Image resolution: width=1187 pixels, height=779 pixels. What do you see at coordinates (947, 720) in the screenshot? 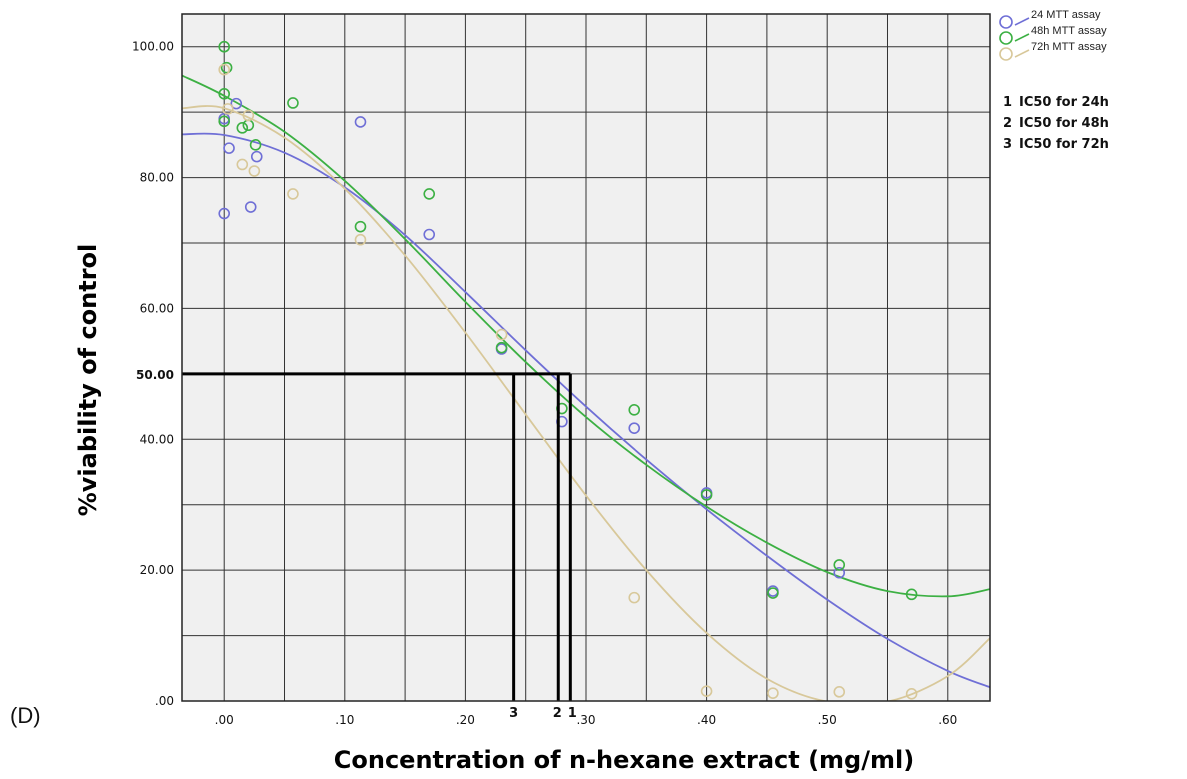
I see `x-tick-label: .60` at bounding box center [947, 720].